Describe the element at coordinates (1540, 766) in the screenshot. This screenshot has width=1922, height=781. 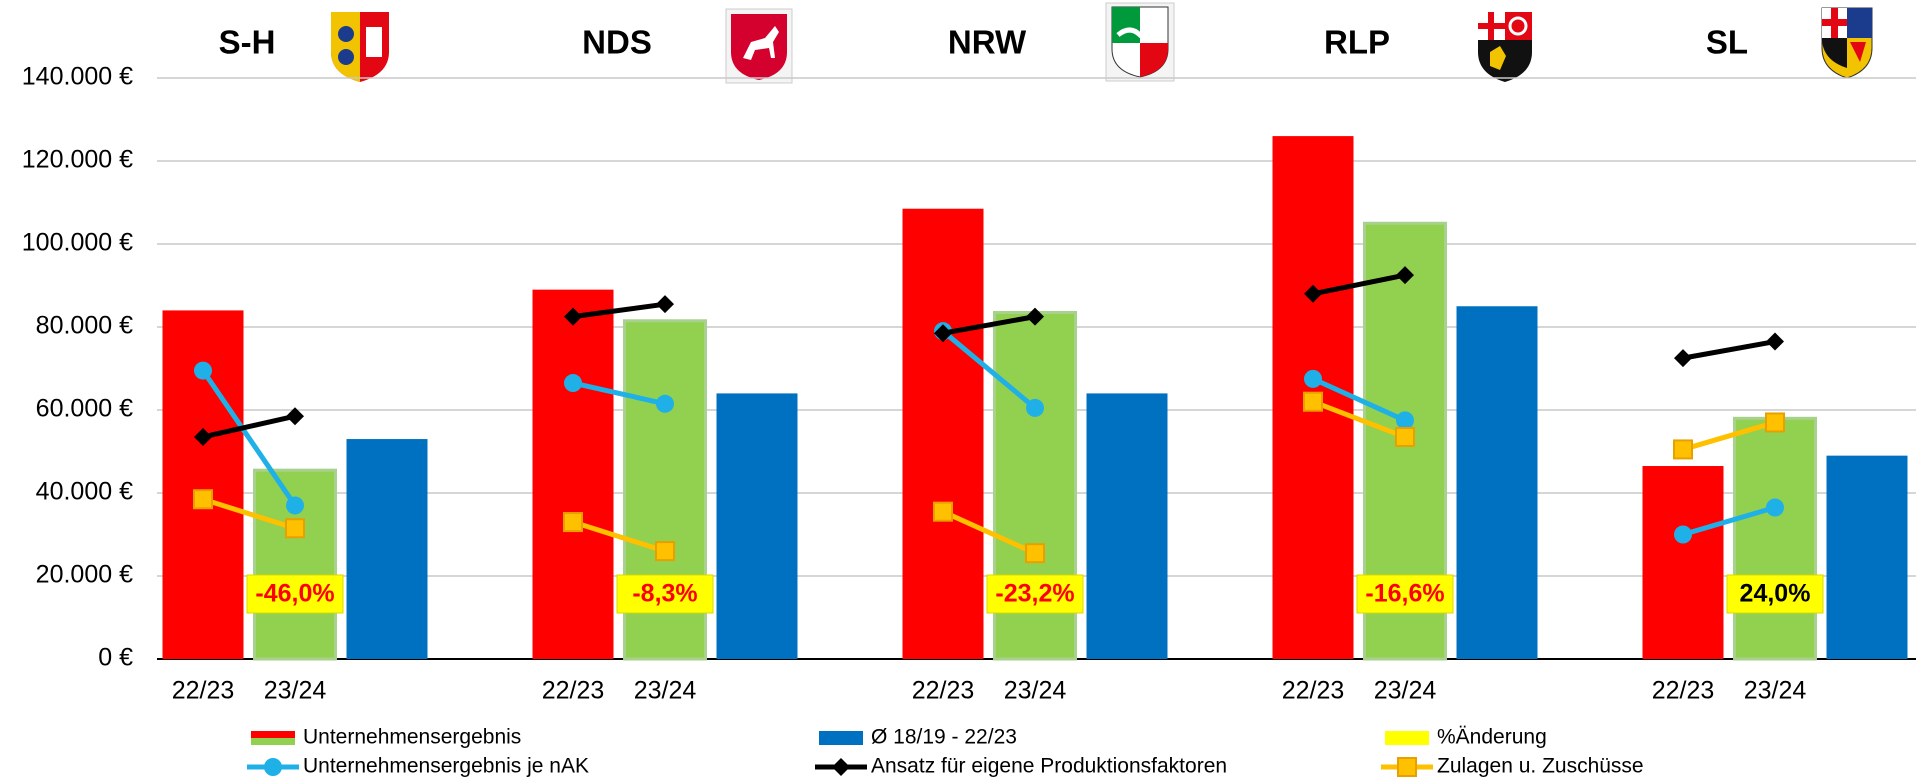
I see `legend-label: Zulagen u. Zuschüsse` at that location.